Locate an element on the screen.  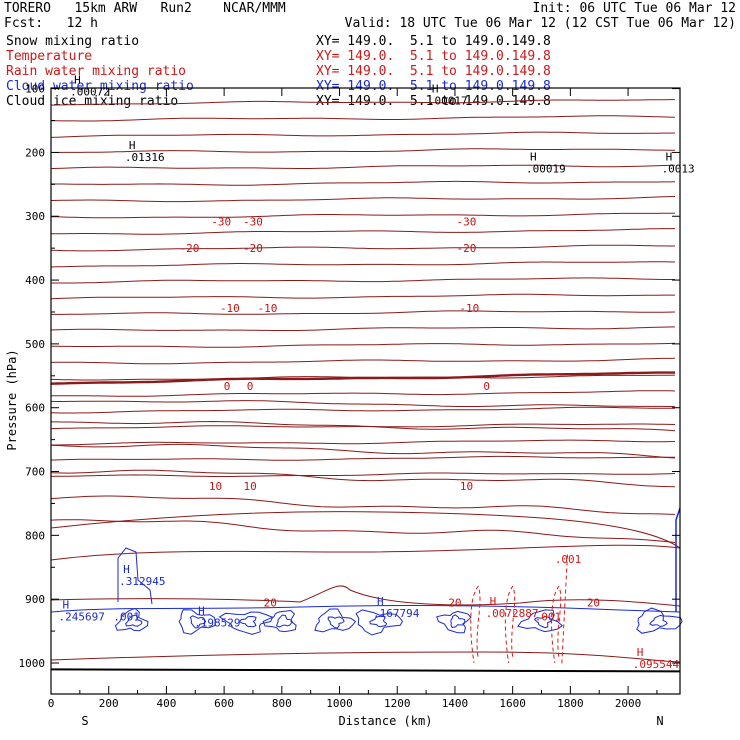
legend-cloud-ice: Cloud ice mixing ratio is located at coordinates (92, 101).